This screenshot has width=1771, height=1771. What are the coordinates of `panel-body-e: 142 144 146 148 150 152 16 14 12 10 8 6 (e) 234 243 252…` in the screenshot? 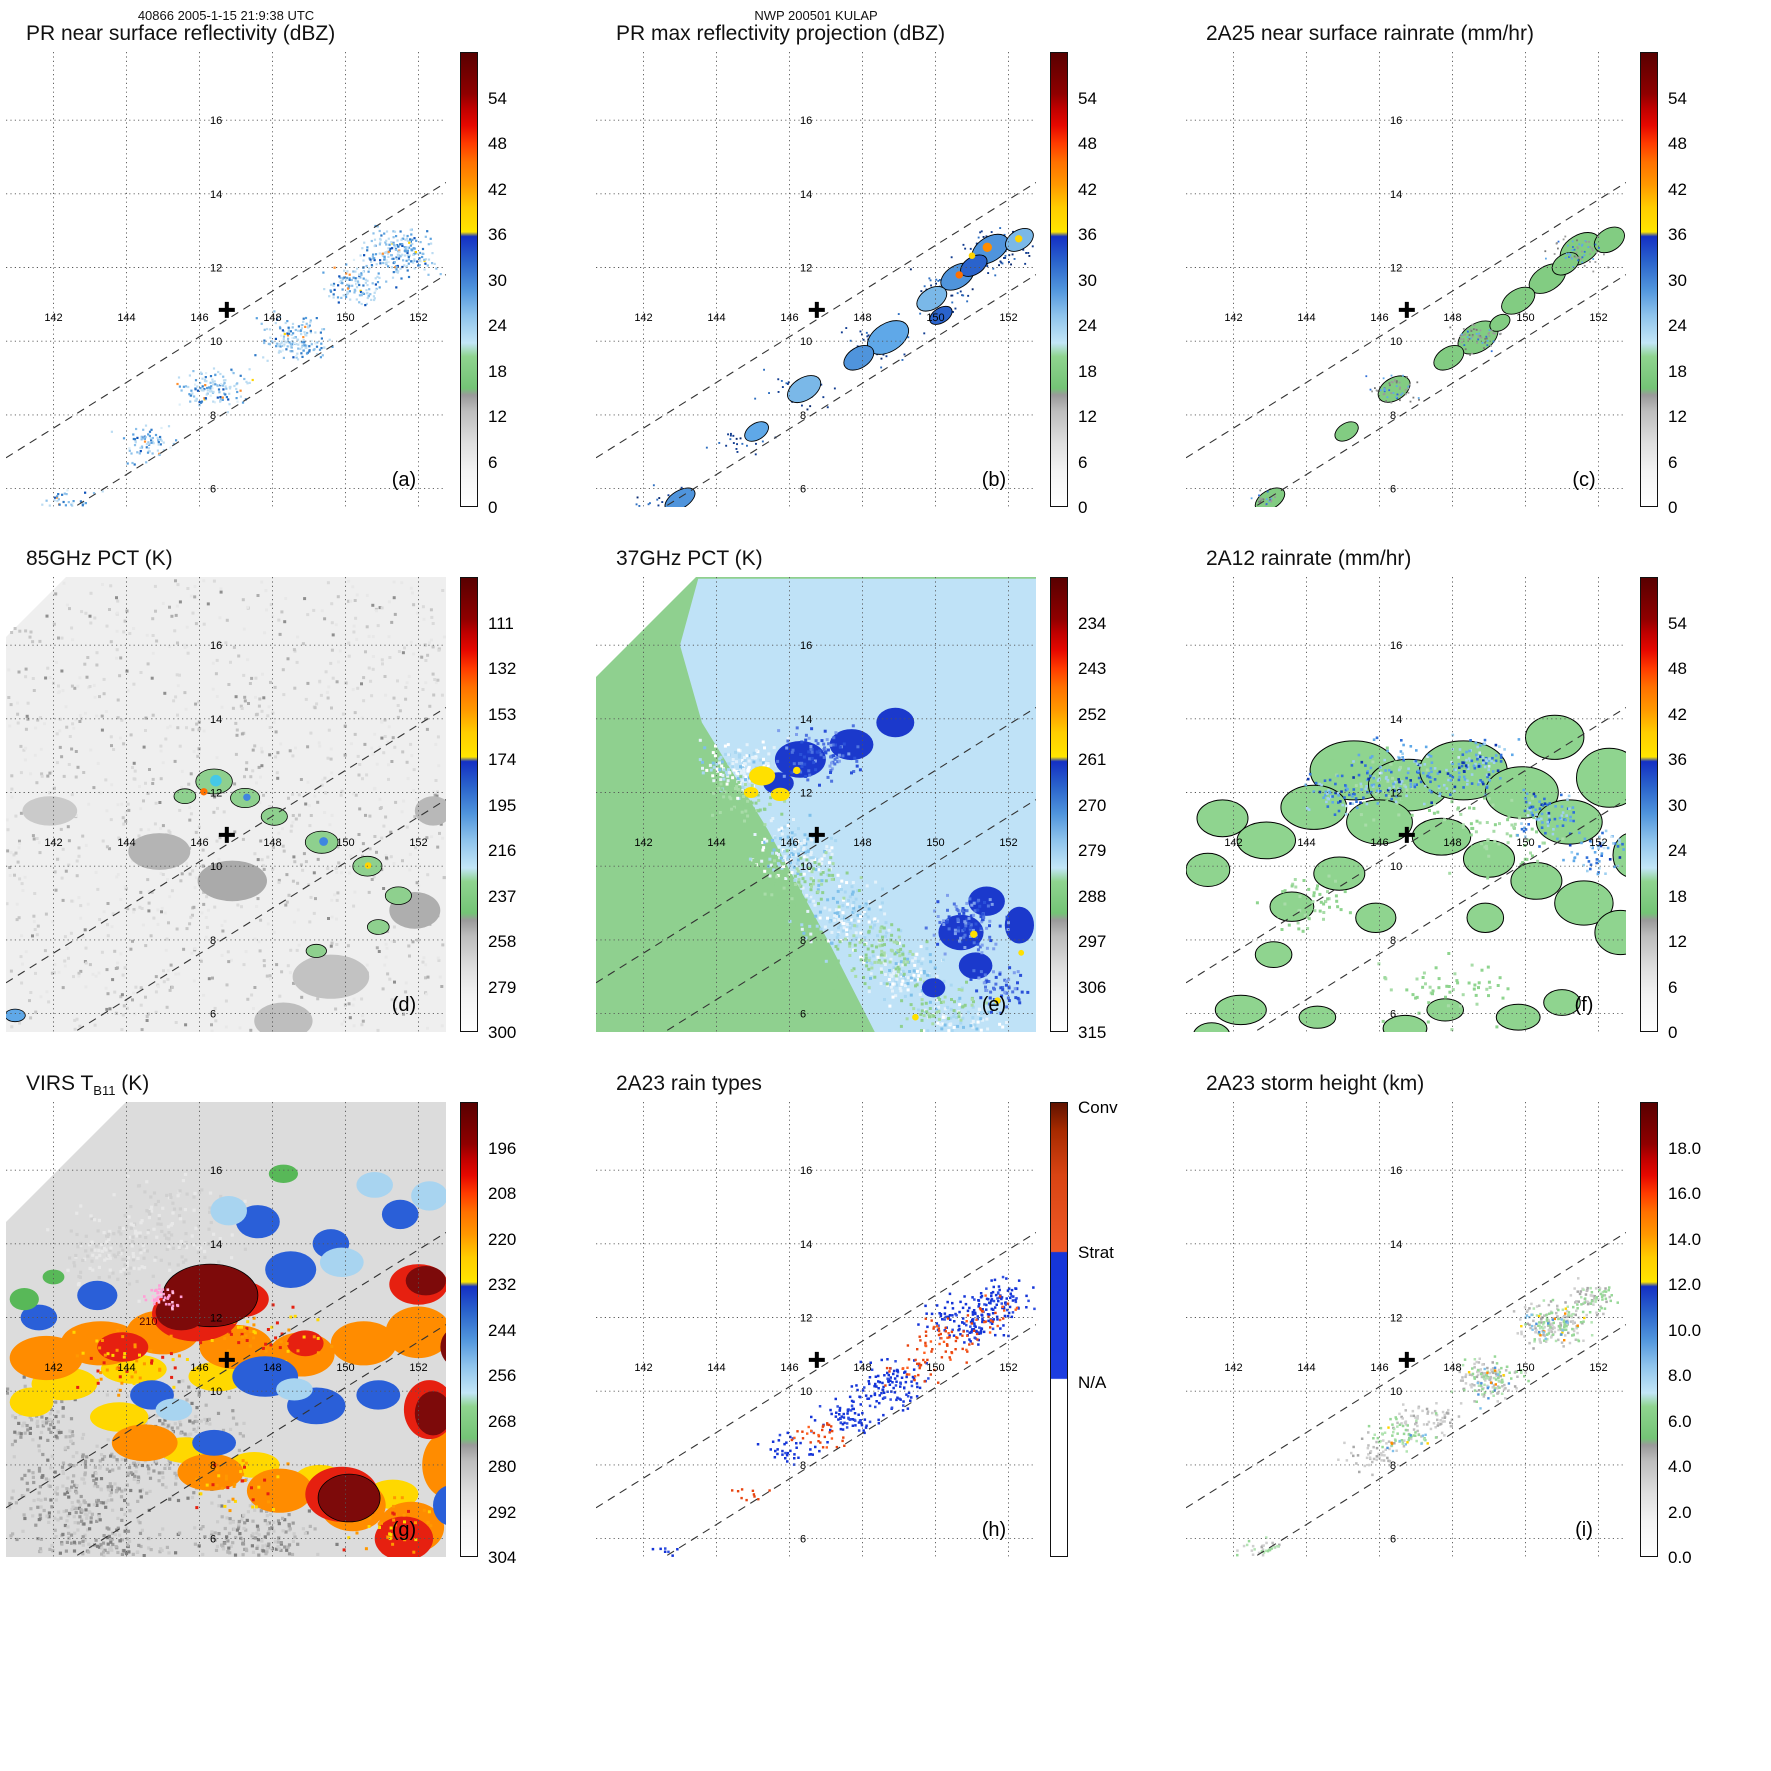 It's located at (879, 809).